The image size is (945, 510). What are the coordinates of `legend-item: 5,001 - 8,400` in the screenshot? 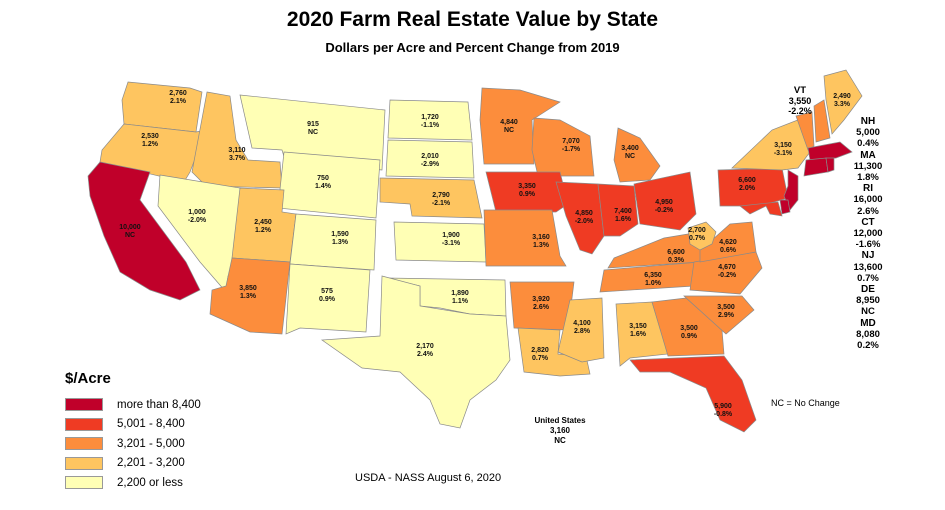 It's located at (133, 425).